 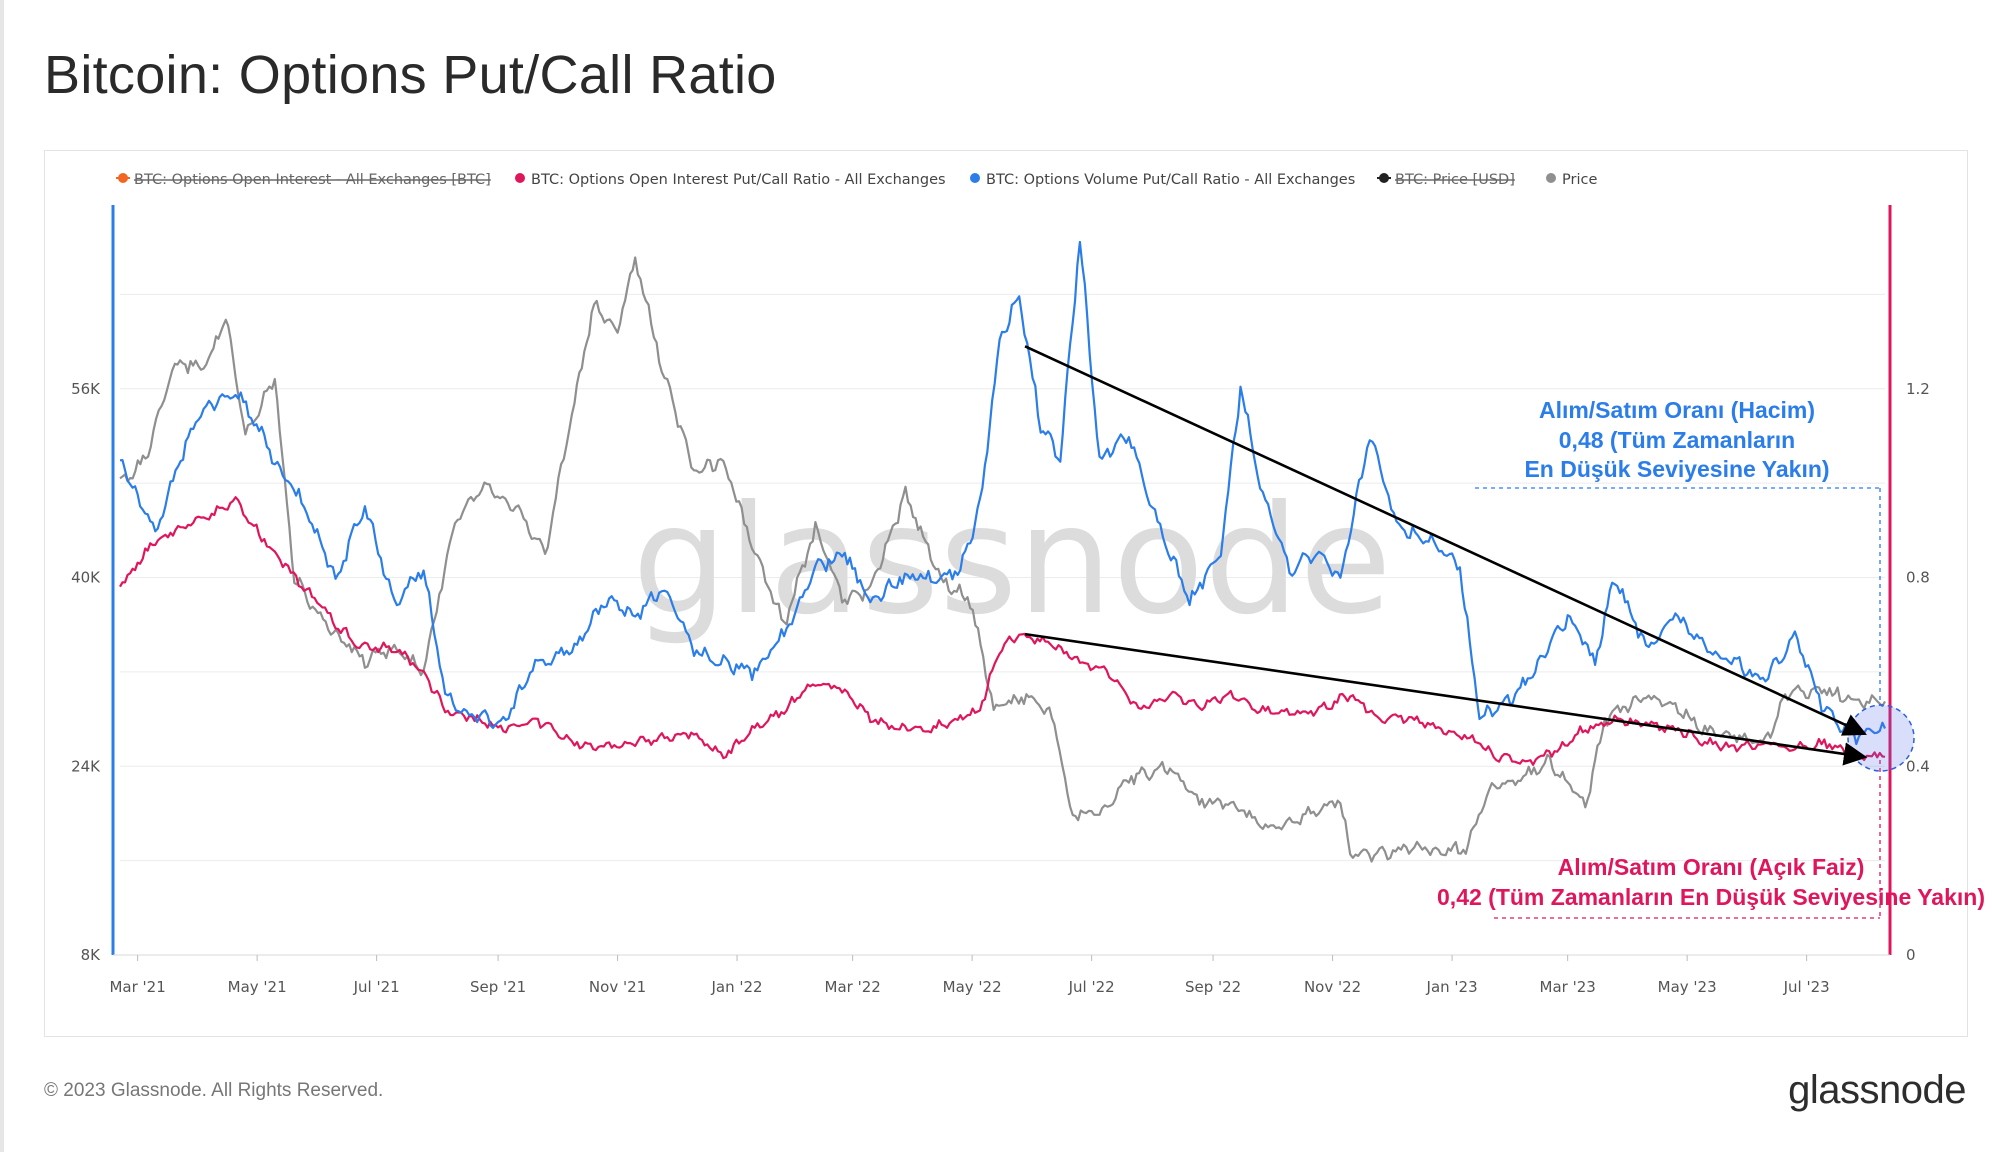 I want to click on x-tick-label: May '22, so click(x=972, y=987).